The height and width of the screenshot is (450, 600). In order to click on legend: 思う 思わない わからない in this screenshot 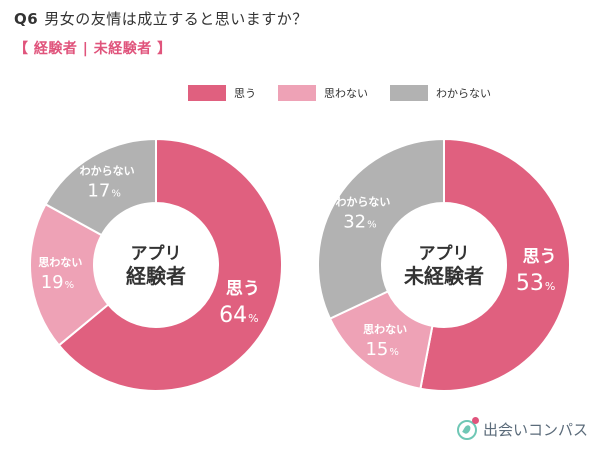, I will do `click(350, 93)`.